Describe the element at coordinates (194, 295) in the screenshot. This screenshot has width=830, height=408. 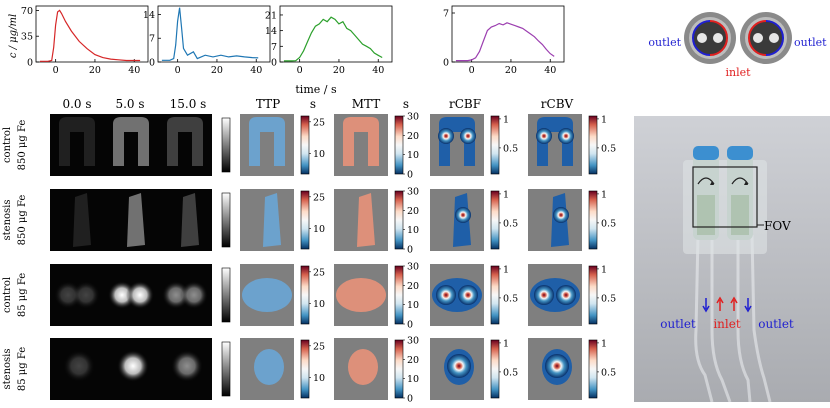
I see `blob-right` at that location.